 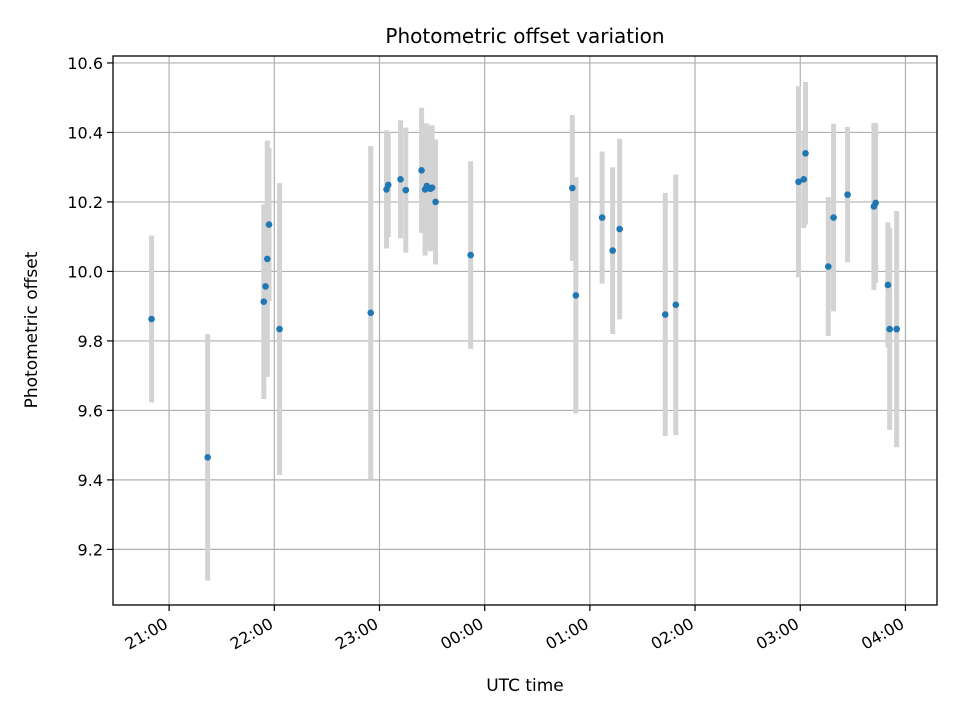 I want to click on y-axis-title: Photometric offset, so click(x=32, y=329).